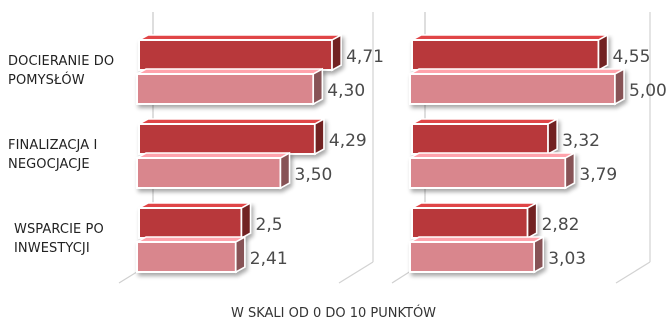 The width and height of the screenshot is (667, 331). I want to click on value-label-panel-2-cat-1-series-2: 5,00, so click(648, 91).